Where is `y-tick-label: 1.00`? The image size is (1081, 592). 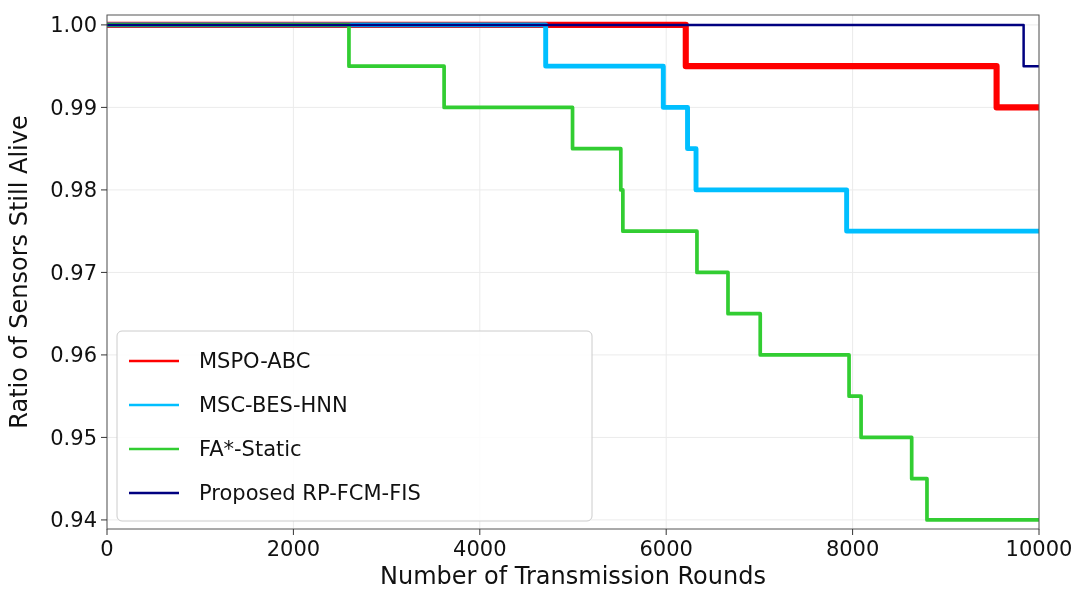 y-tick-label: 1.00 is located at coordinates (73, 25).